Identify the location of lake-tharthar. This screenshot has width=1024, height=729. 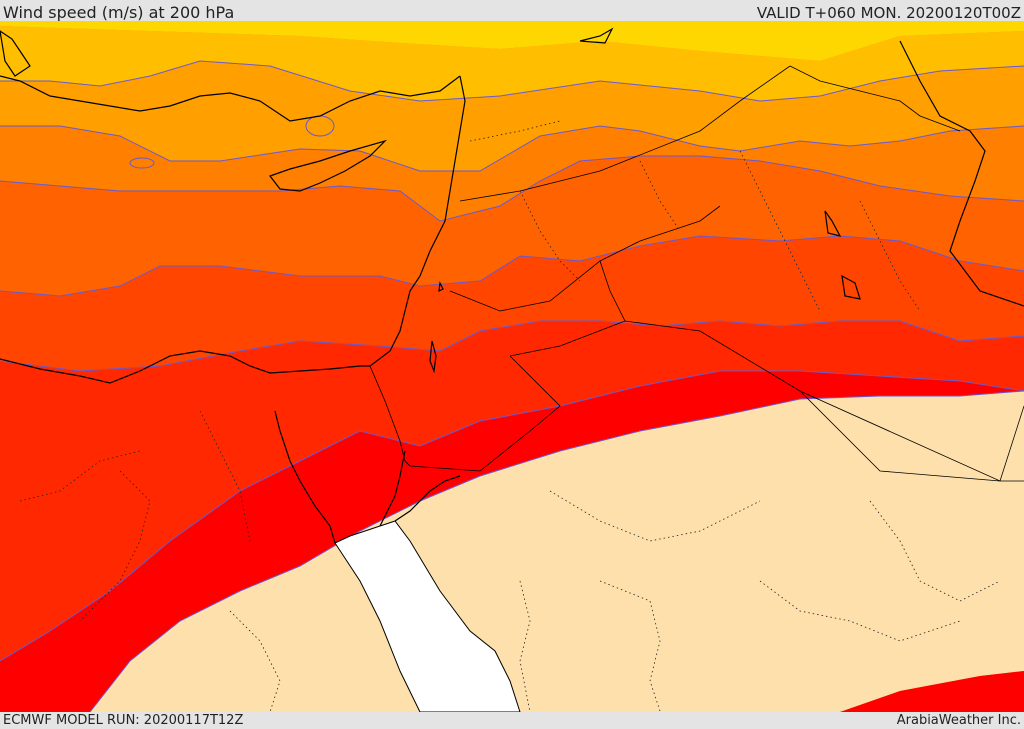
(833, 223).